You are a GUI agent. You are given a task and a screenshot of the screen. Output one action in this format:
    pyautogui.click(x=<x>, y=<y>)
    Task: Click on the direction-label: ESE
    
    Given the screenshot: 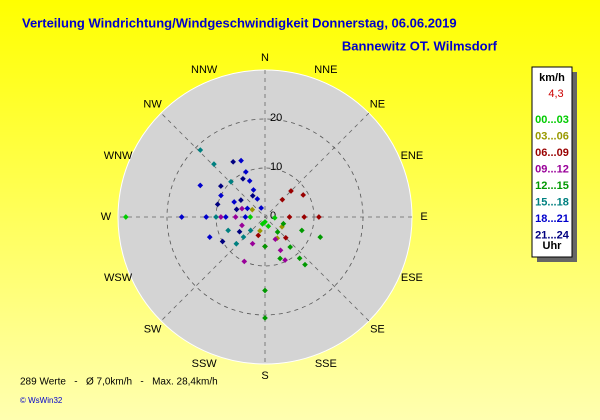 What is the action you would take?
    pyautogui.click(x=412, y=278)
    